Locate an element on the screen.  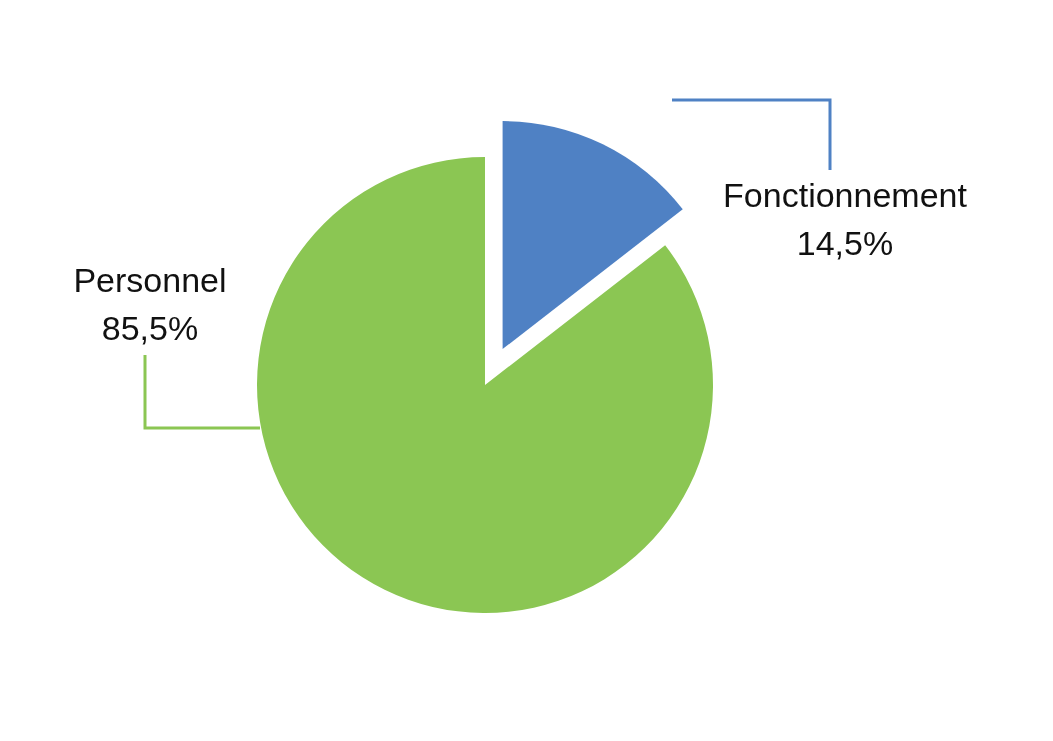
data-label: 14,5% is located at coordinates (845, 243).